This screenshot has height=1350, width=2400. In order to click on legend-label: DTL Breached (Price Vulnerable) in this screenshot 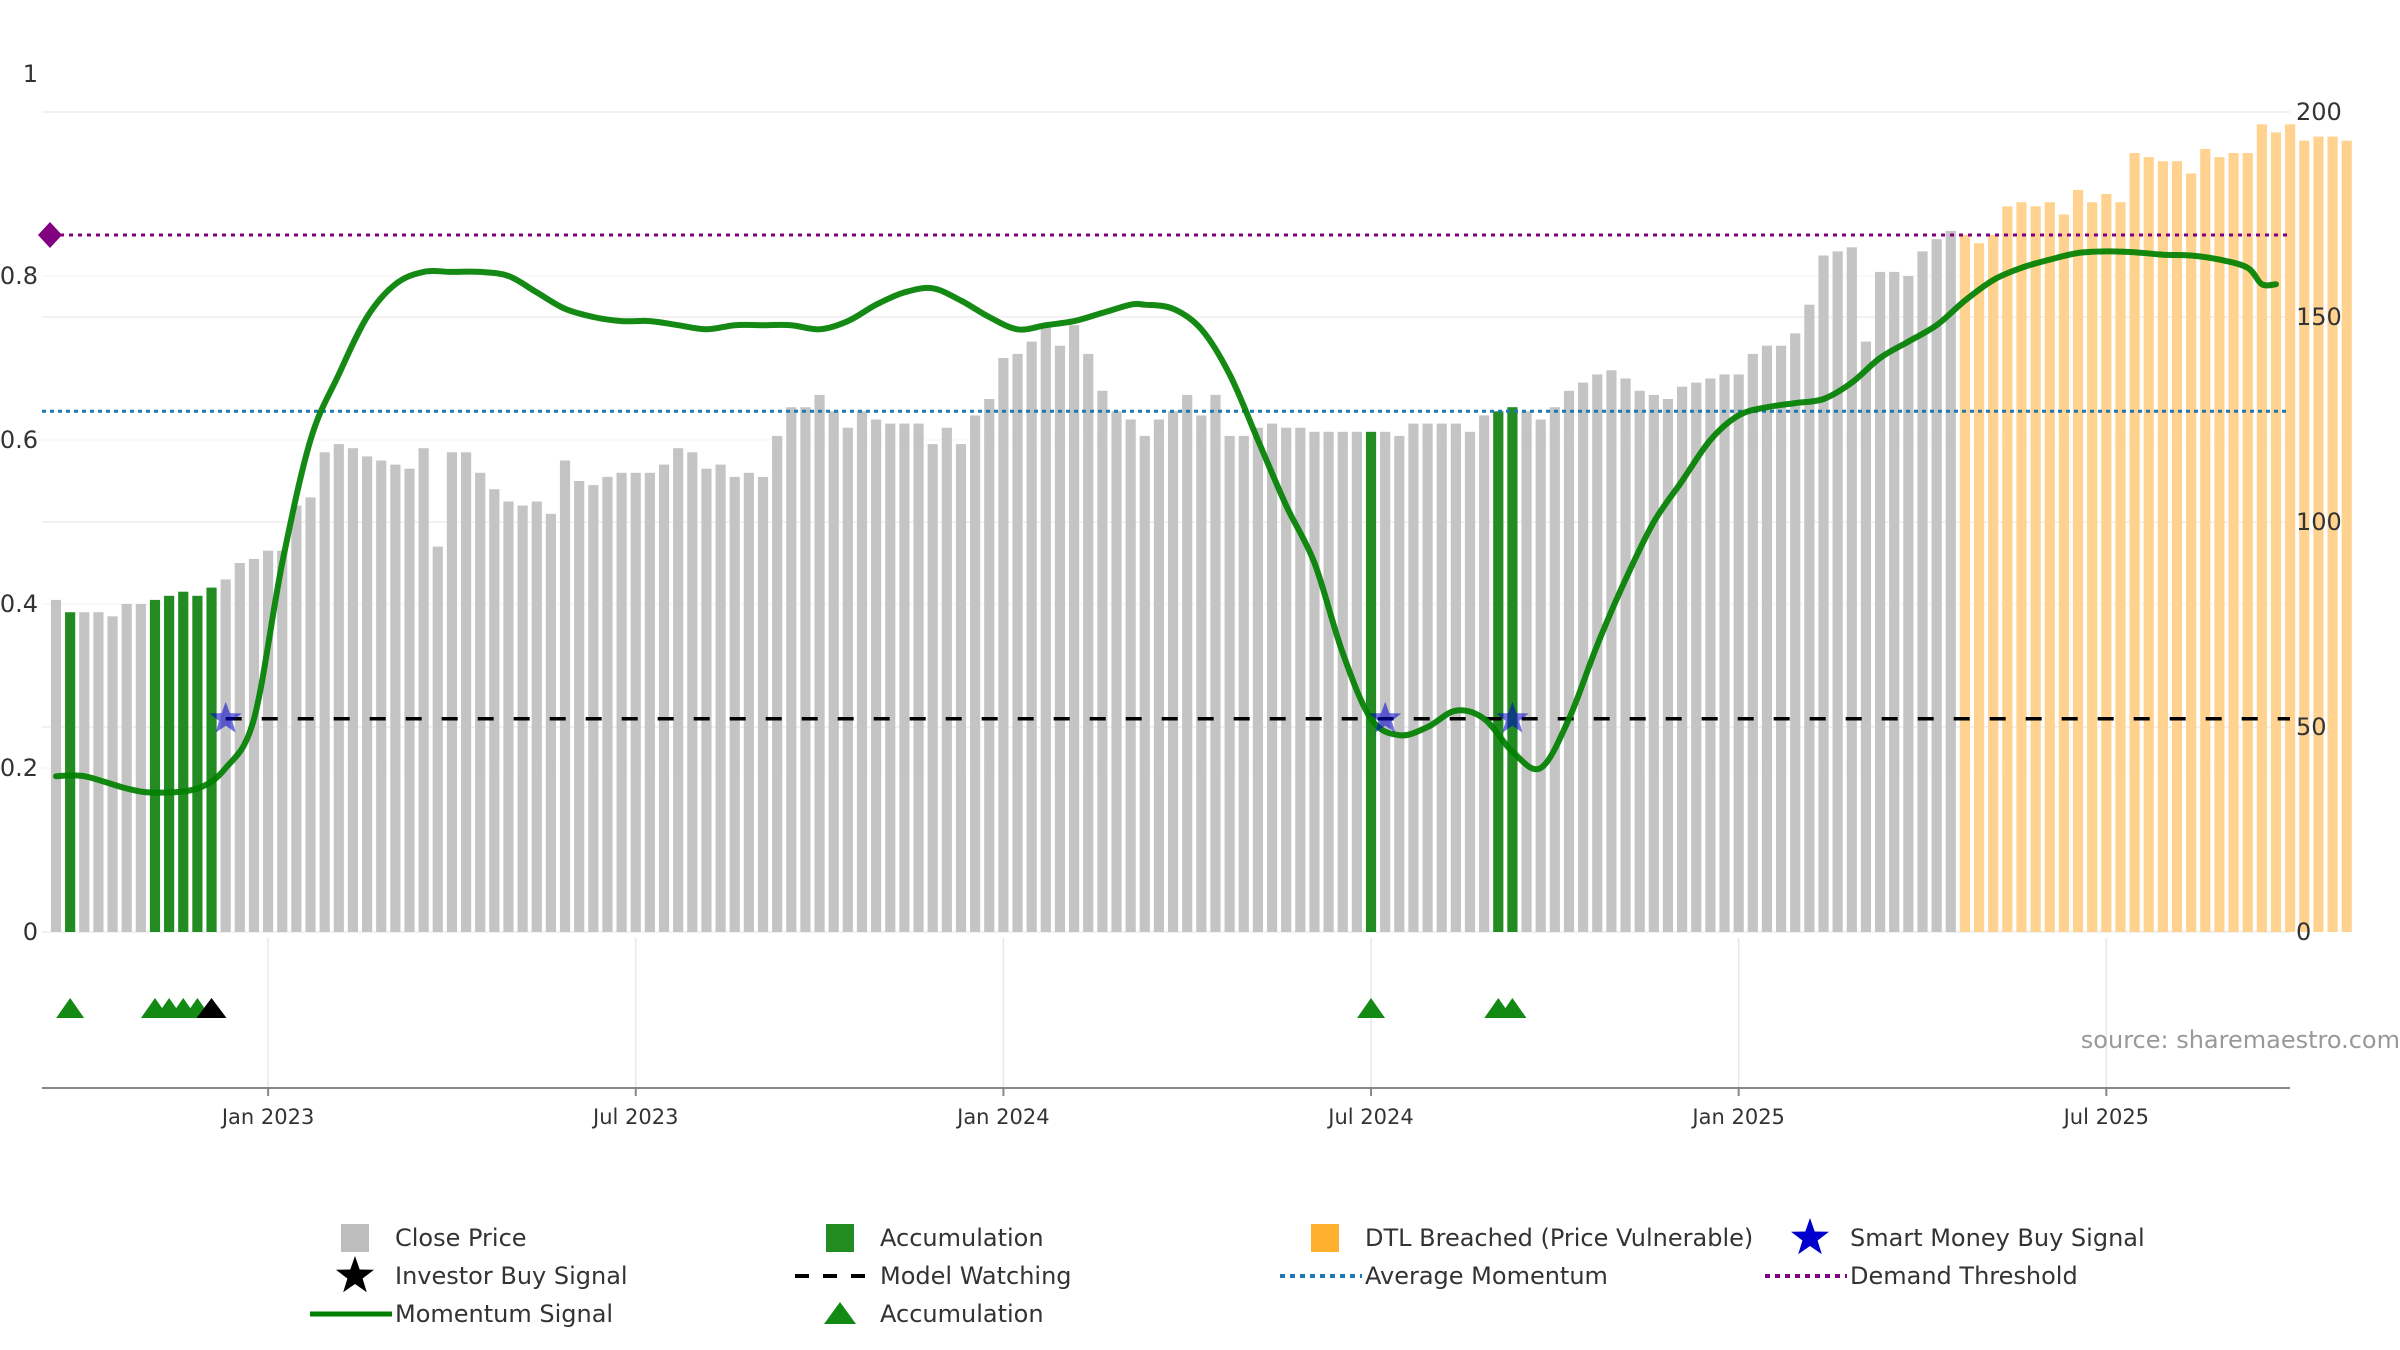, I will do `click(1559, 1238)`.